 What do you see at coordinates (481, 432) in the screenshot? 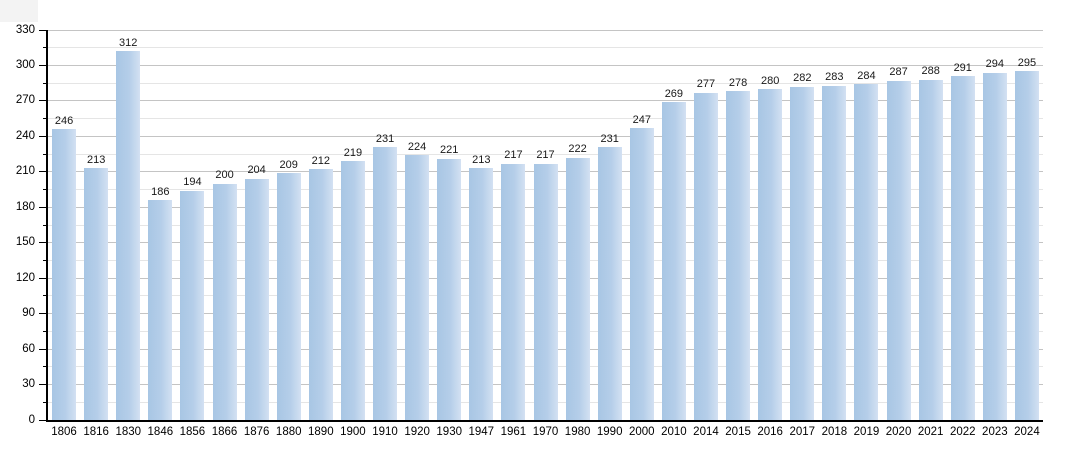
I see `x-axis-tick-label: 1947` at bounding box center [481, 432].